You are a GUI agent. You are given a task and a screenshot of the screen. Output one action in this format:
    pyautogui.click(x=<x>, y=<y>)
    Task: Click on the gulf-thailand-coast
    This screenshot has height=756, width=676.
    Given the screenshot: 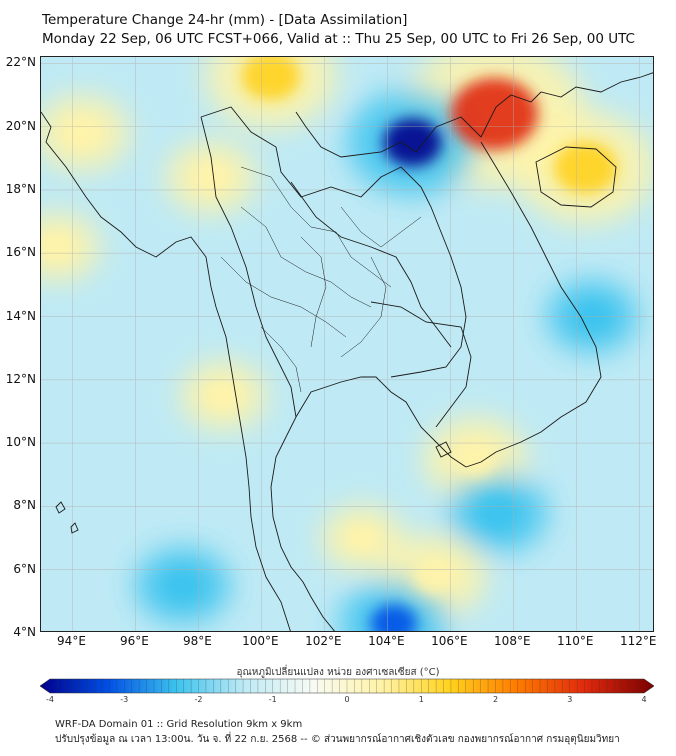 What is the action you would take?
    pyautogui.click(x=368, y=503)
    